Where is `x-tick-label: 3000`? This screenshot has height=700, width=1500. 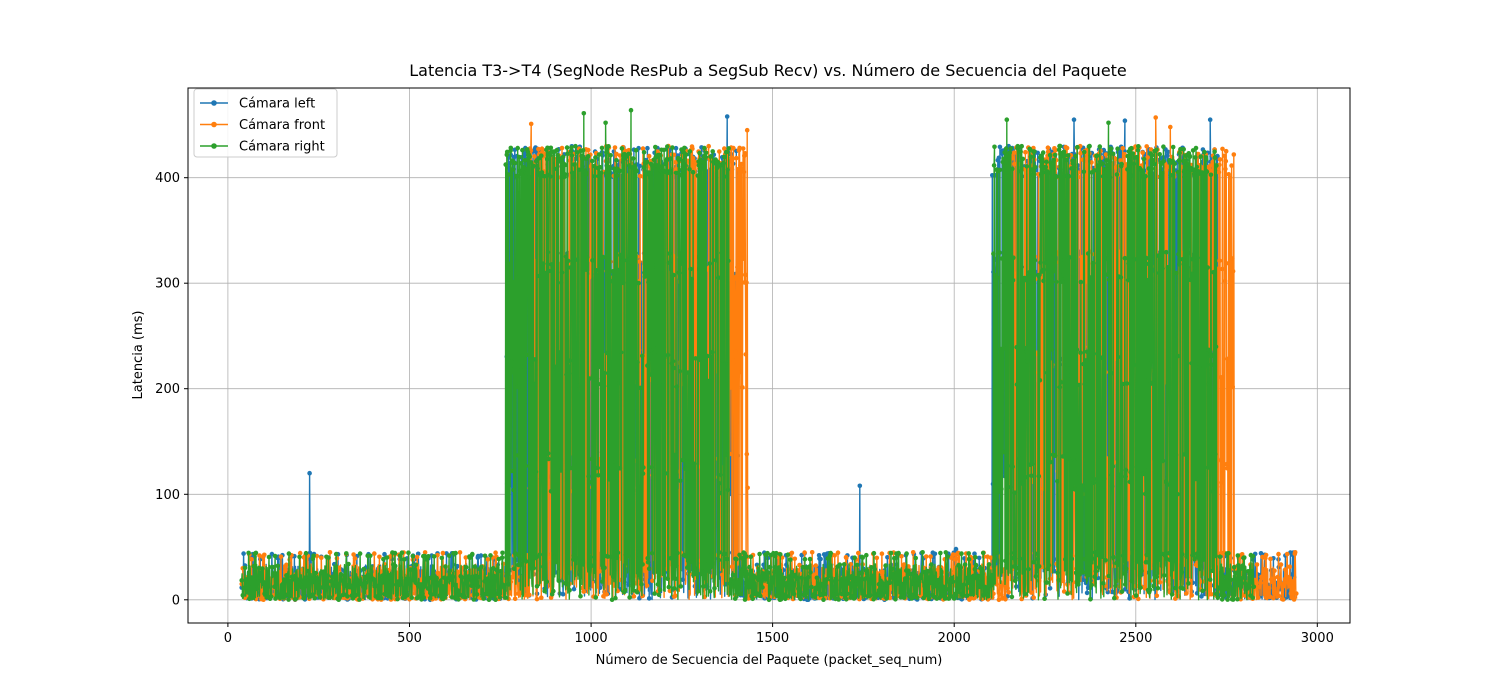
x-tick-label: 3000 is located at coordinates (1317, 638).